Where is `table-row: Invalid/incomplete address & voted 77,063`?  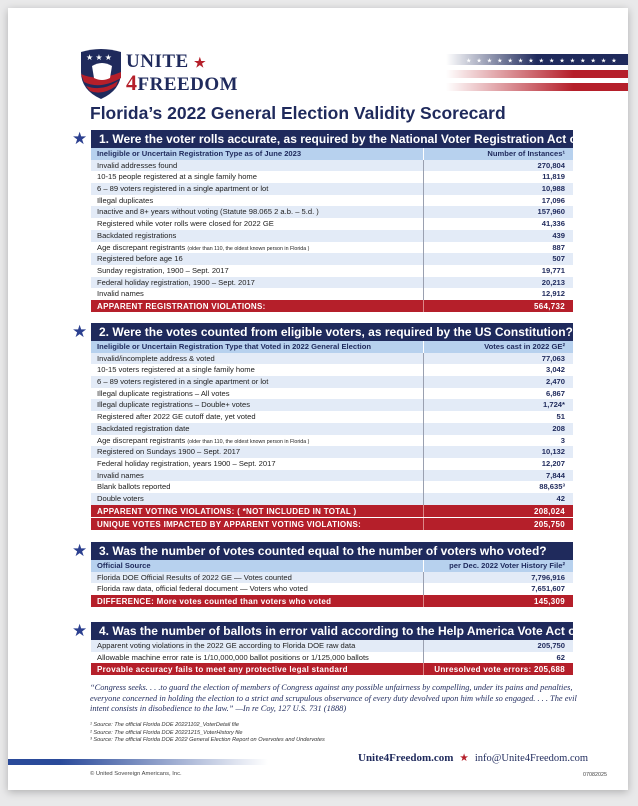
table-row: Invalid/incomplete address & voted 77,063 is located at coordinates (332, 358).